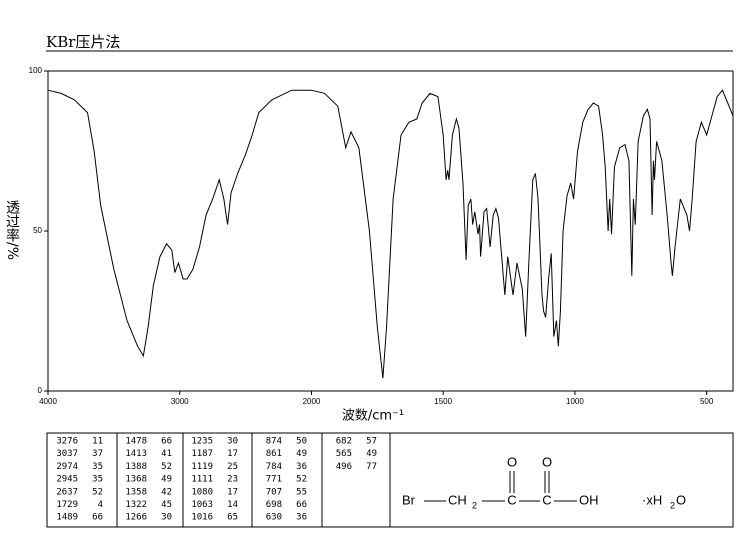 Image resolution: width=737 pixels, height=539 pixels. I want to click on peak-transmittance: 65, so click(232, 518).